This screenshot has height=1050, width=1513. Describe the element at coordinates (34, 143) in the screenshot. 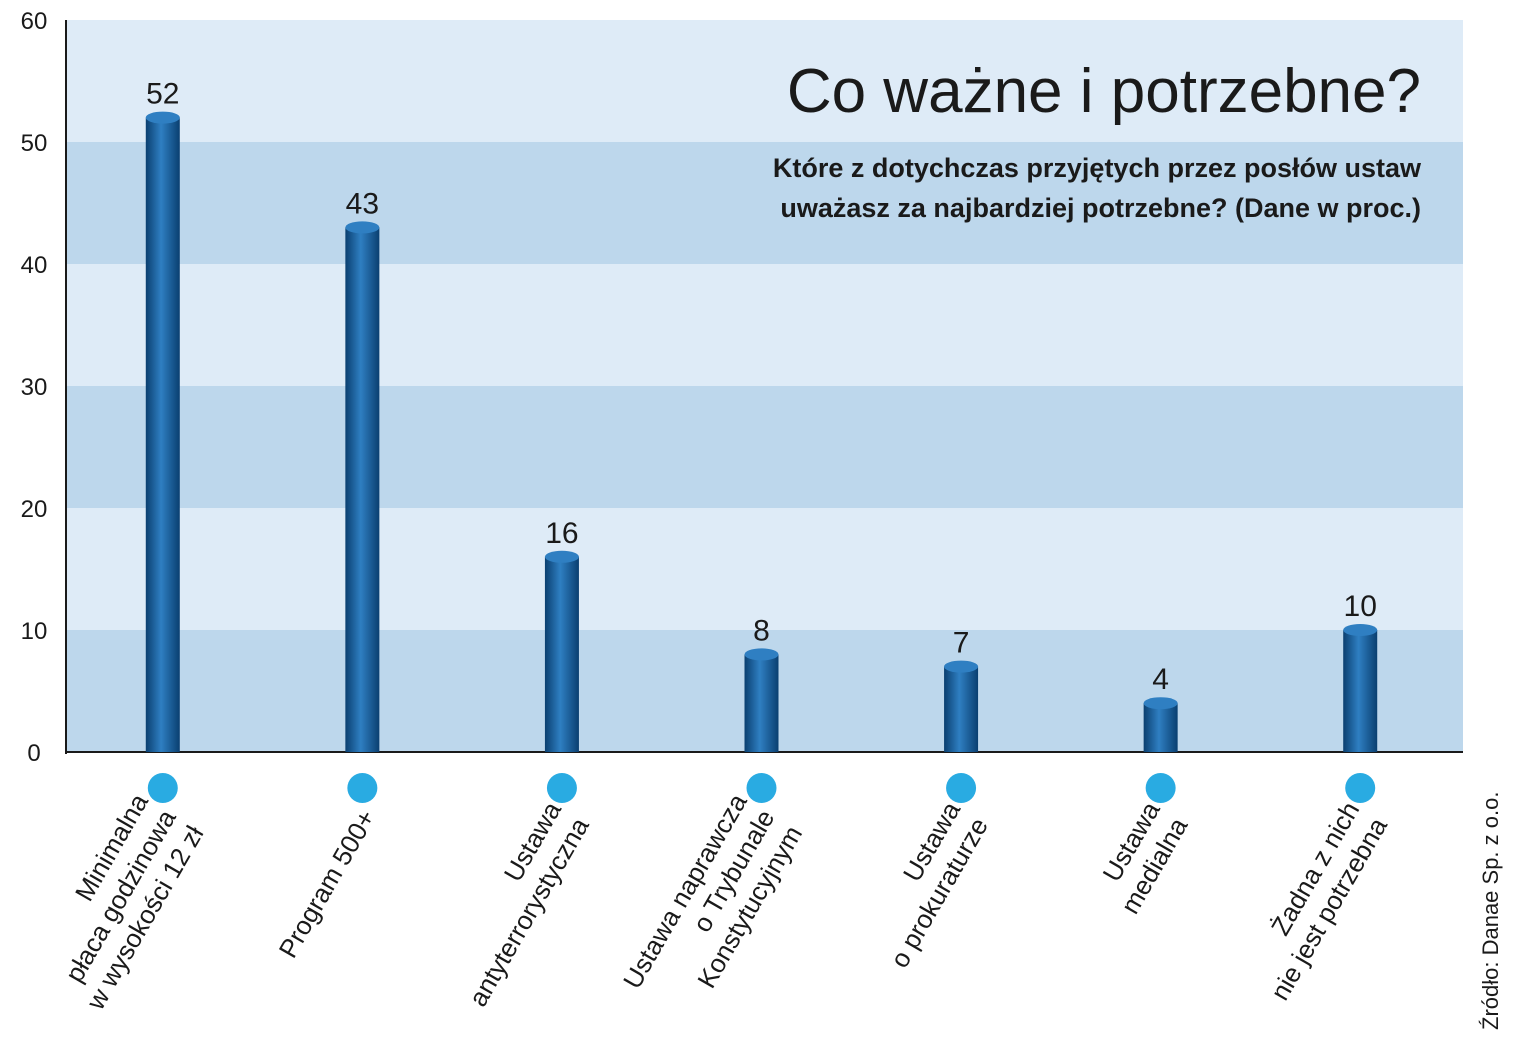

I see `y-tick-label-50: 50` at that location.